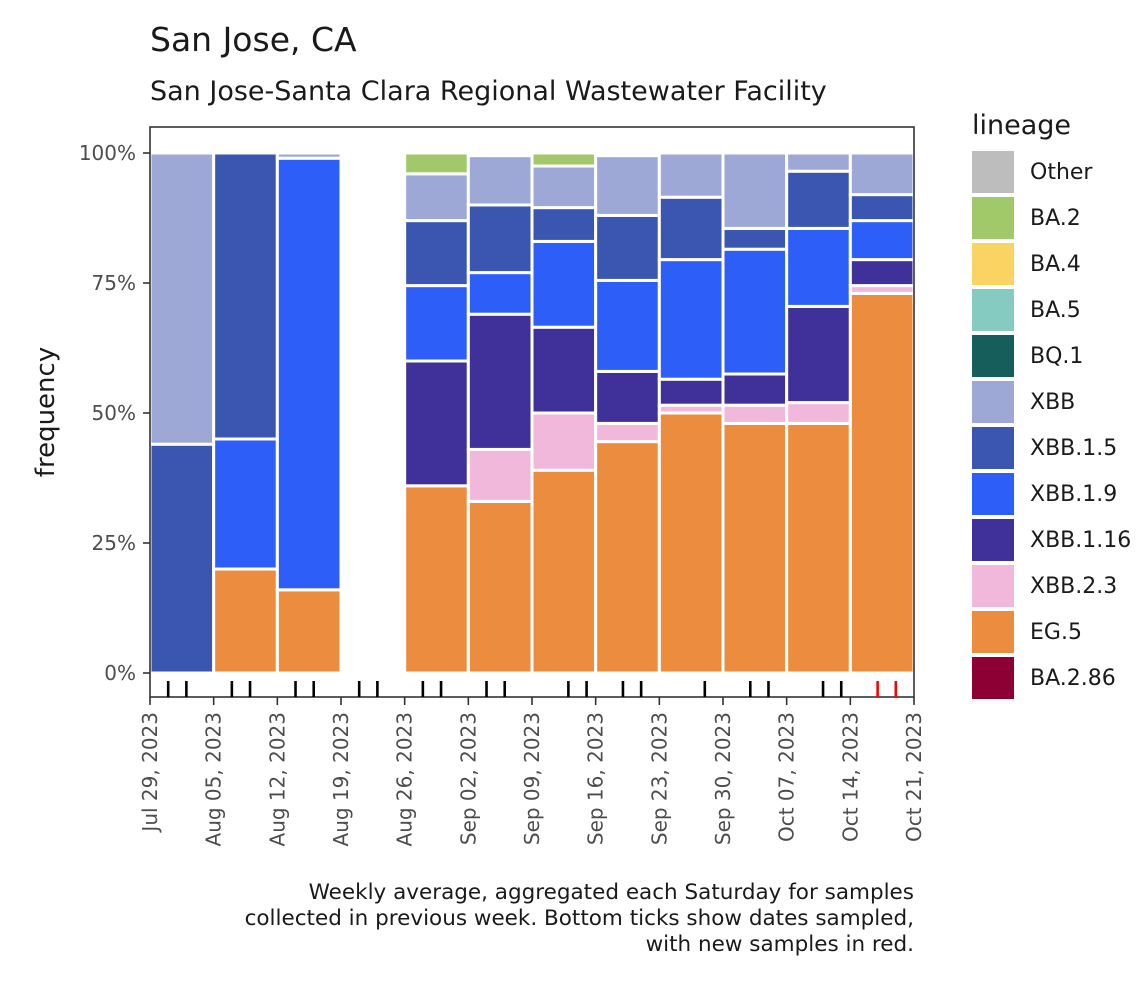 The width and height of the screenshot is (1148, 982). What do you see at coordinates (1055, 218) in the screenshot?
I see `legend-label: BA.2` at bounding box center [1055, 218].